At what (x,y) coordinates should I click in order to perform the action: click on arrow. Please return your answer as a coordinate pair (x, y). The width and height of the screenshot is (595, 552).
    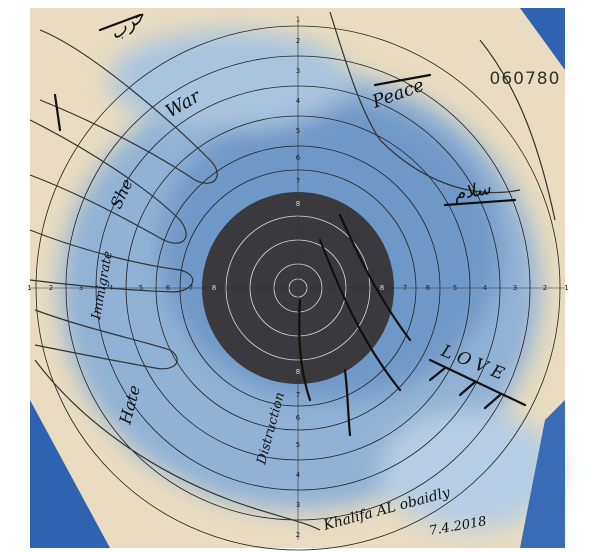
    Looking at the image, I should click on (465, 388).